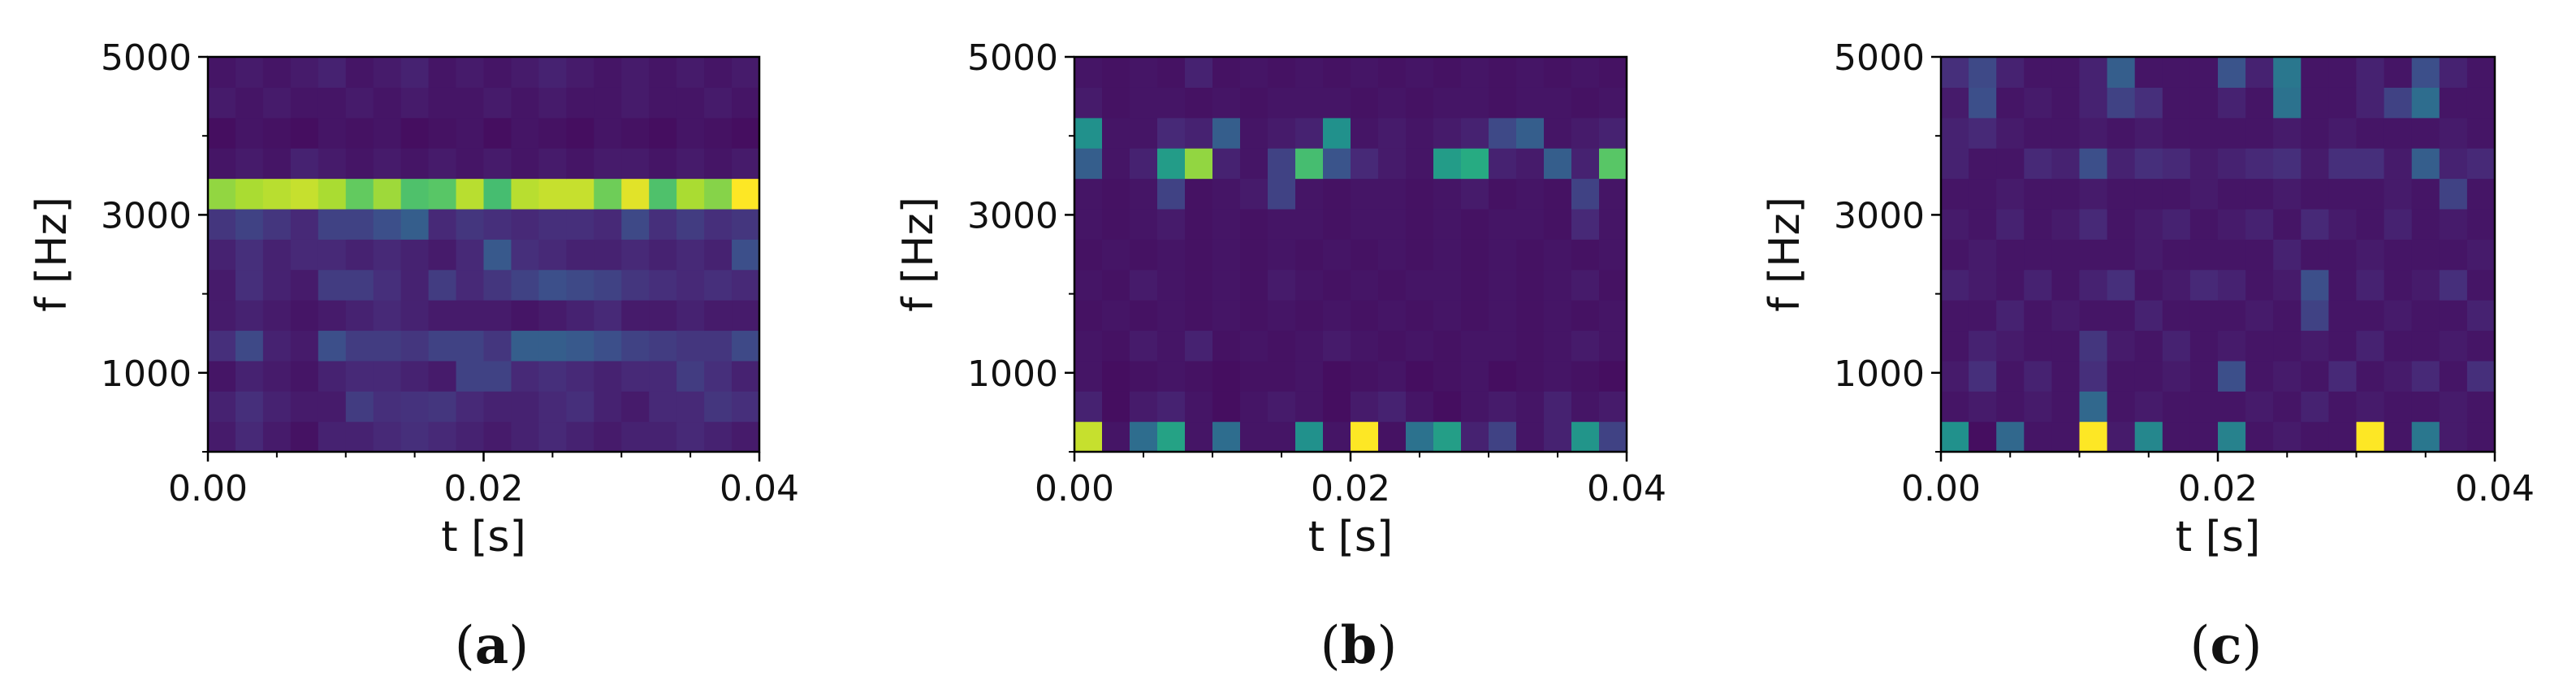 Image resolution: width=2576 pixels, height=698 pixels. What do you see at coordinates (146, 216) in the screenshot?
I see `y-tick-label: 3000` at bounding box center [146, 216].